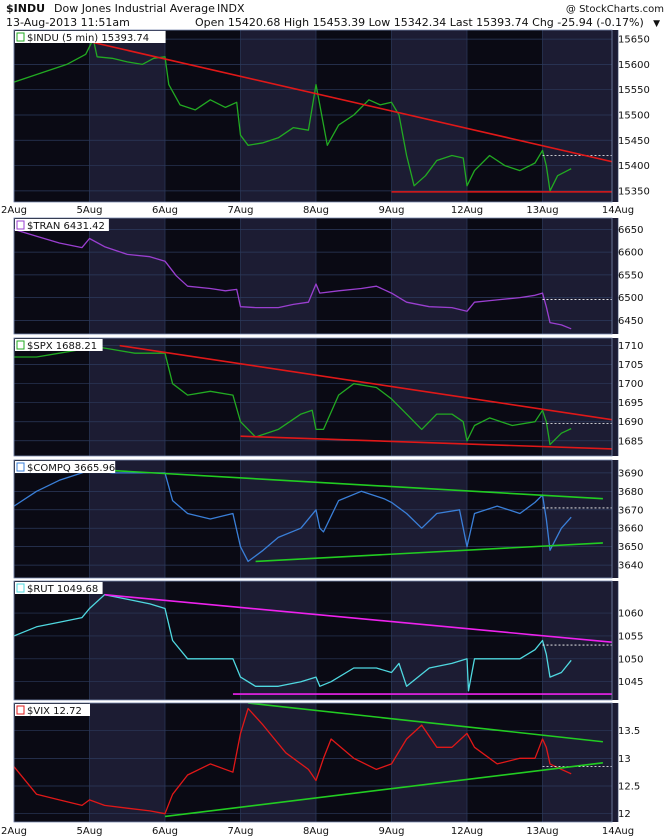 This screenshot has width=670, height=838. What do you see at coordinates (542, 831) in the screenshot?
I see `x-tick-label: 13Aug` at bounding box center [542, 831].